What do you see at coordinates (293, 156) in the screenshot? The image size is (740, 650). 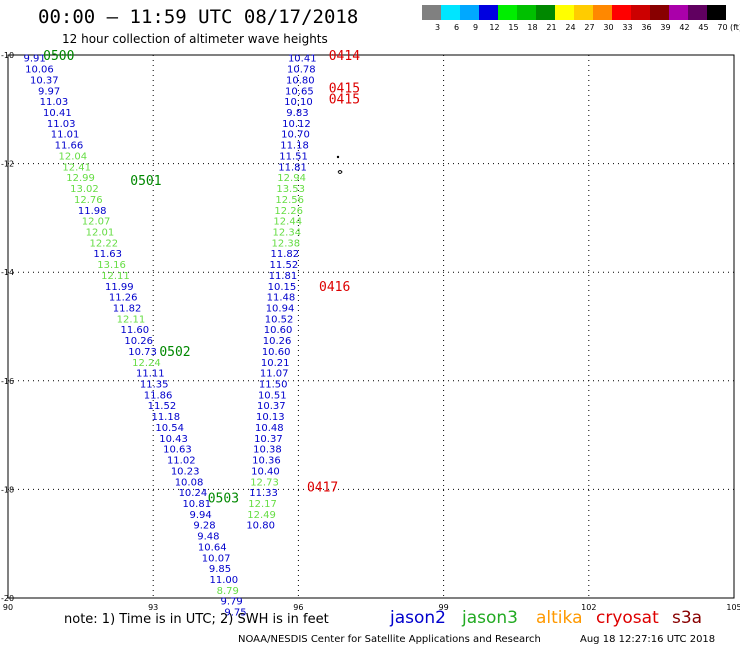 I see `wave-height-value: 11.51` at bounding box center [293, 156].